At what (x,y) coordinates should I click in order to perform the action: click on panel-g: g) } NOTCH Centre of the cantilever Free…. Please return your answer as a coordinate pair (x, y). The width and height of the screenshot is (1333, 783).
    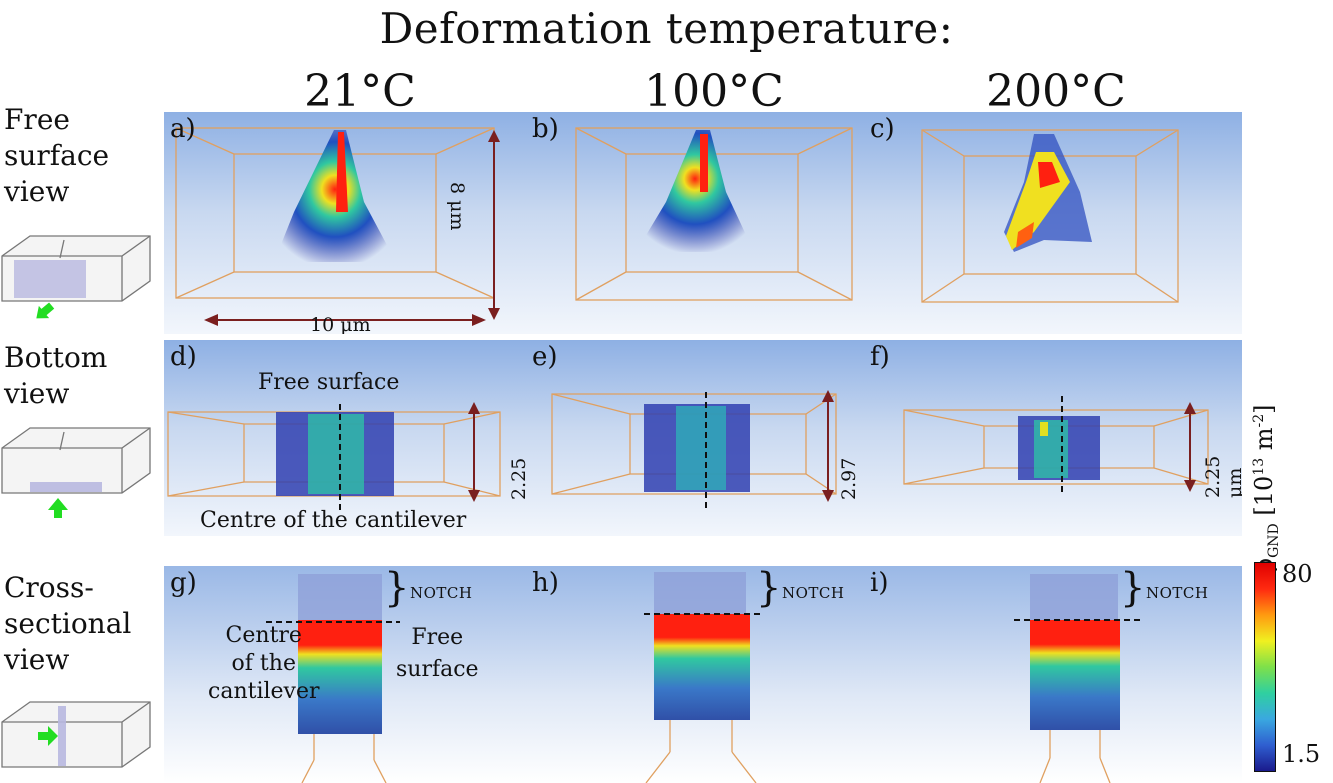
    Looking at the image, I should click on (345, 674).